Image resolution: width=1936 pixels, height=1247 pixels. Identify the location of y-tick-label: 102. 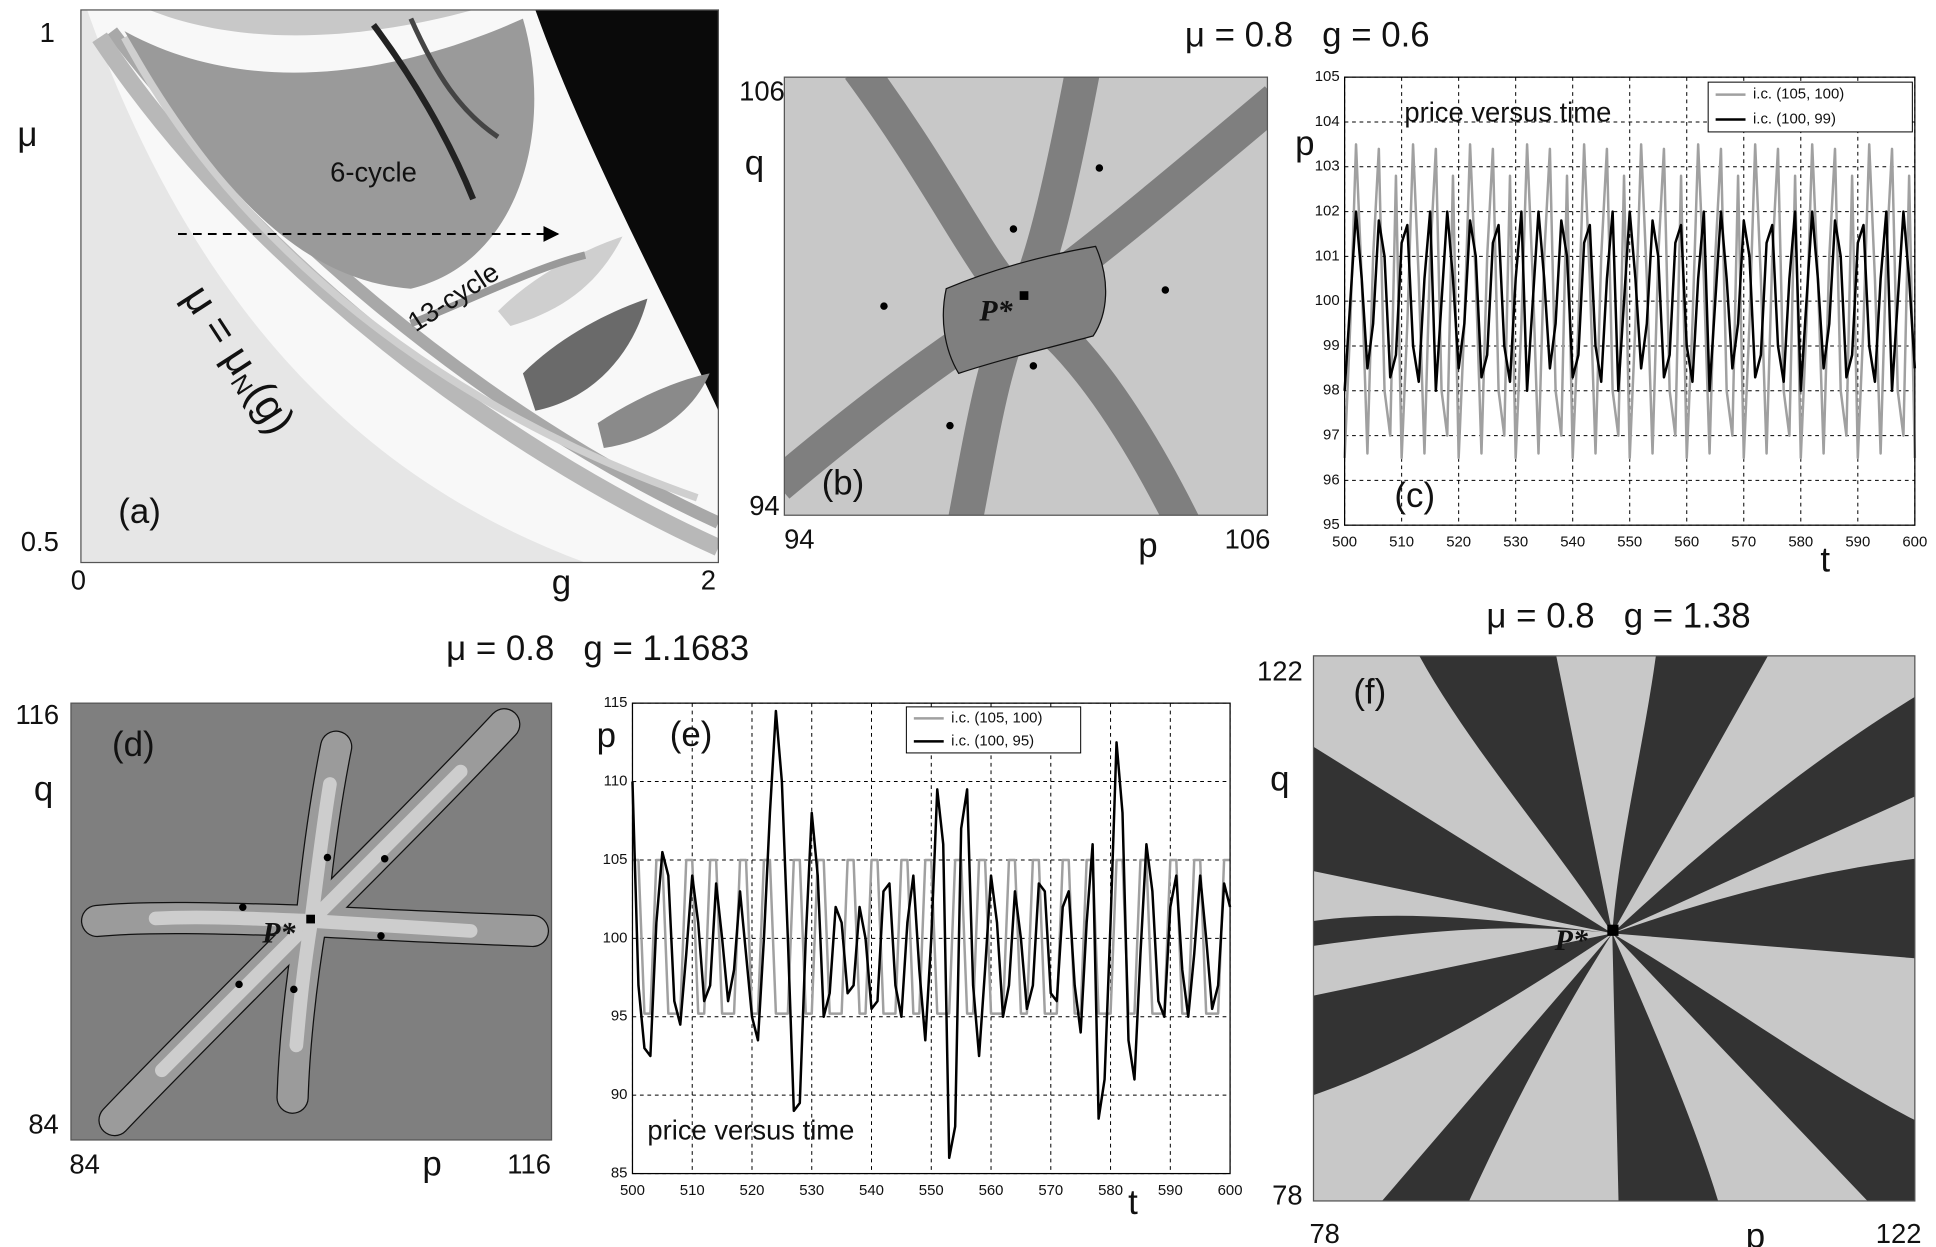
(1327, 211).